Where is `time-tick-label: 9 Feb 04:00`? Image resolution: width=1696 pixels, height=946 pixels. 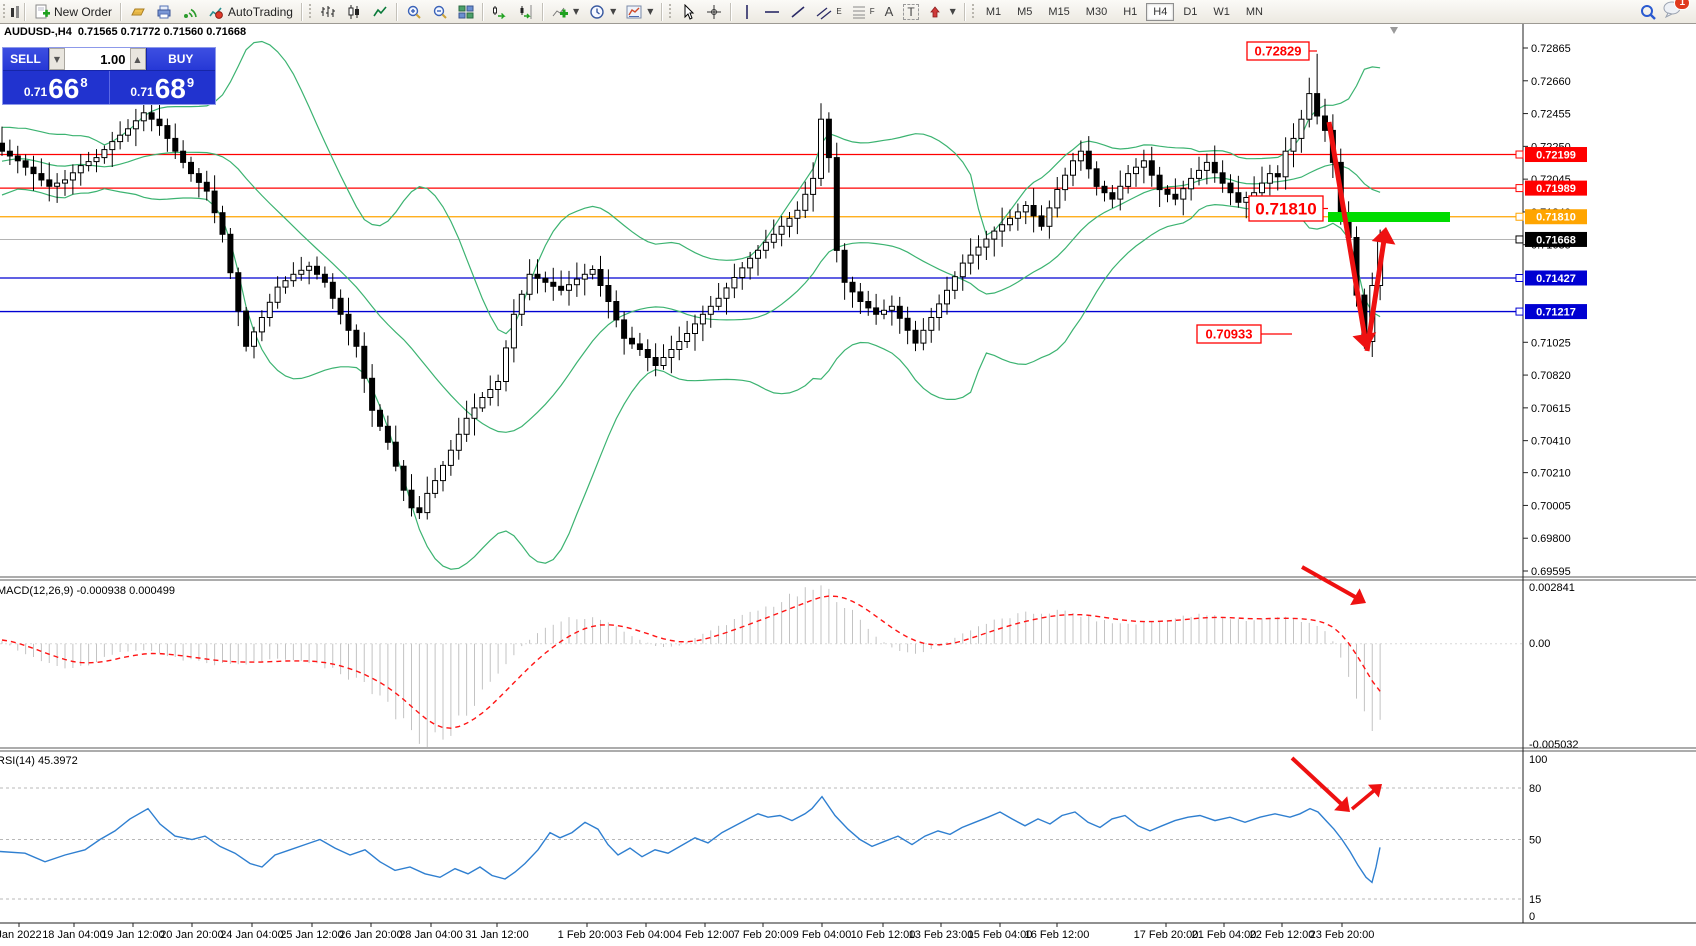
time-tick-label: 9 Feb 04:00 is located at coordinates (822, 935).